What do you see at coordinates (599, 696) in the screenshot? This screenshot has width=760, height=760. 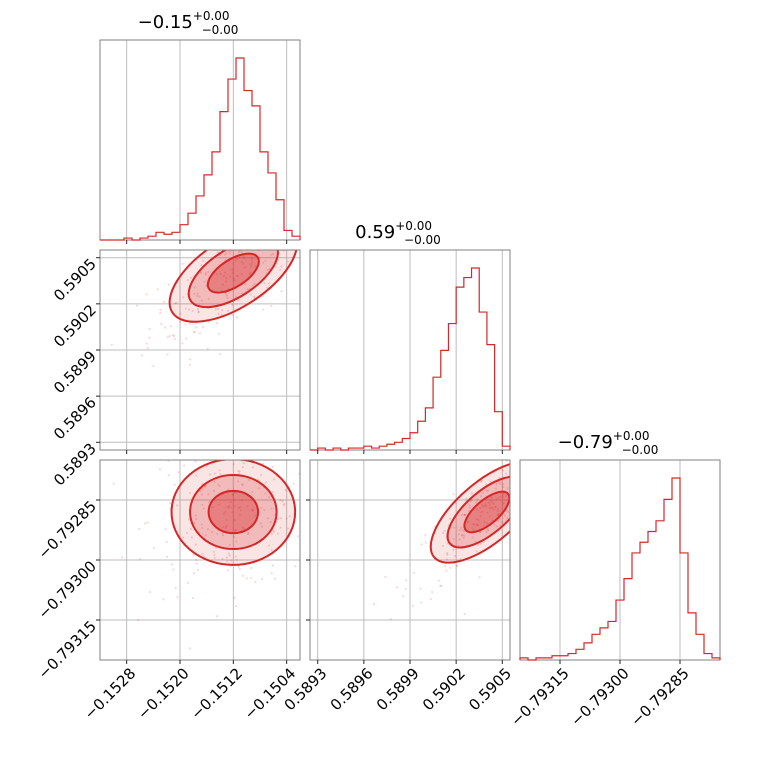 I see `x-tick-label-2-1: −0.79300` at bounding box center [599, 696].